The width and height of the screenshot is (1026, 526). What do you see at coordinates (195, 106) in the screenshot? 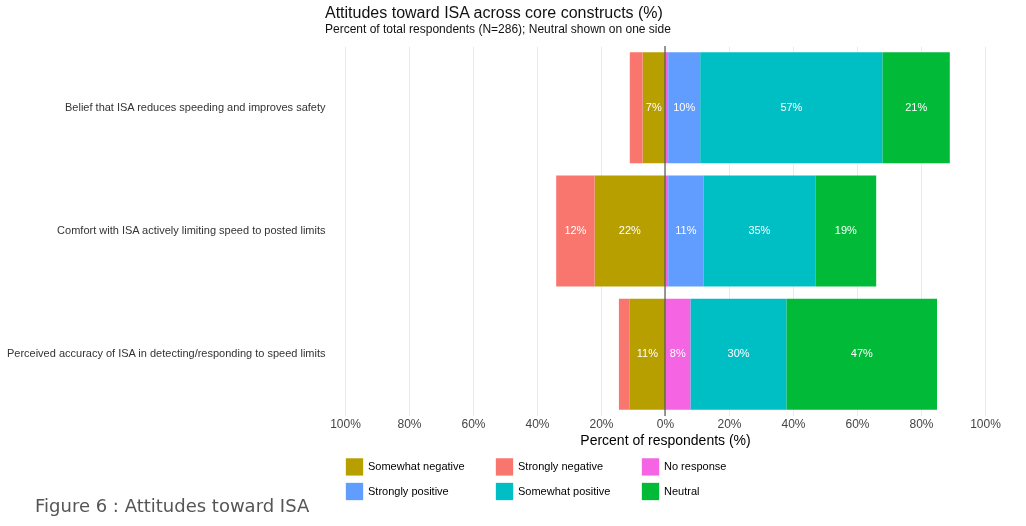
I see `y-tick-label: Belief that ISA reduces speeding and improves safety` at bounding box center [195, 106].